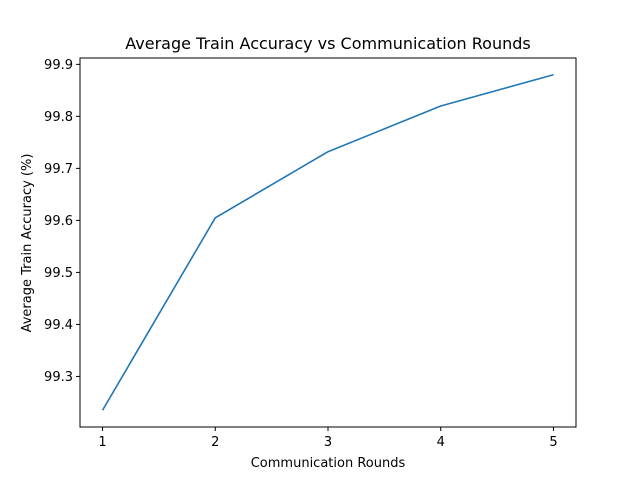 Image resolution: width=640 pixels, height=480 pixels. I want to click on x-axis-ticks: 1 2 3 4 5, so click(328, 438).